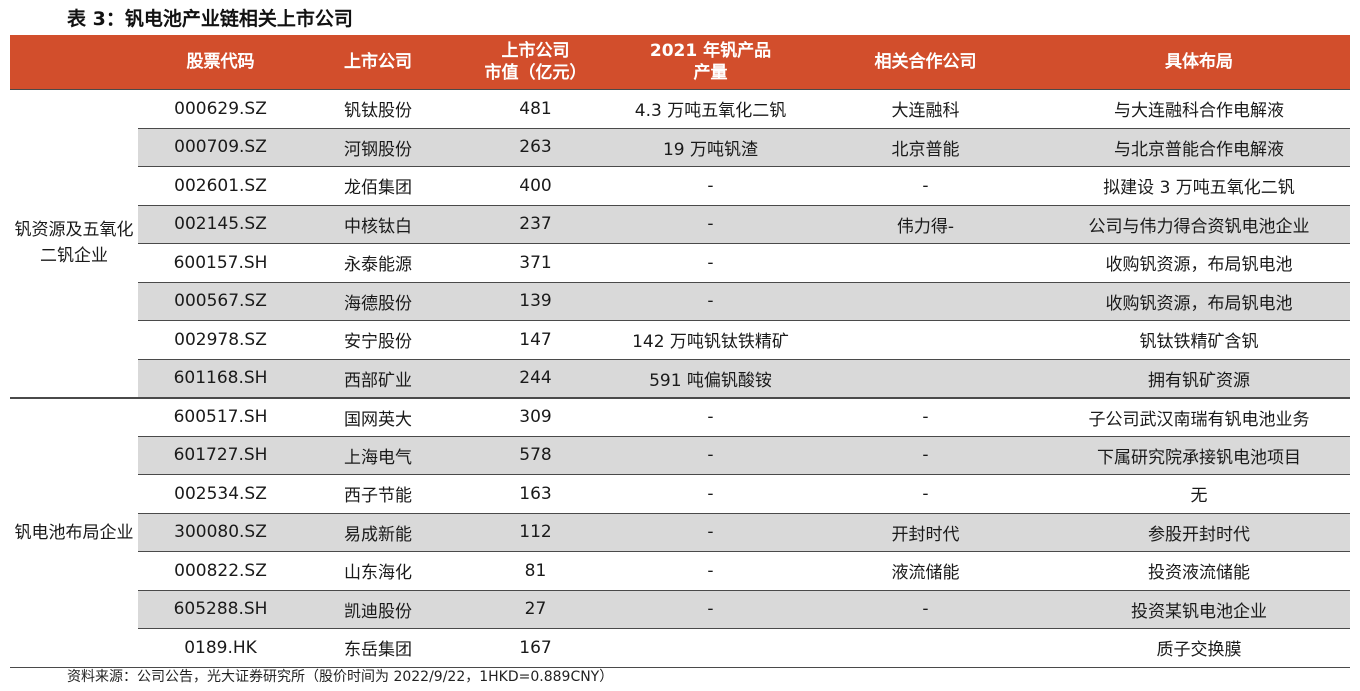 Image resolution: width=1360 pixels, height=691 pixels. I want to click on cell-partner: 液流储能, so click(925, 571).